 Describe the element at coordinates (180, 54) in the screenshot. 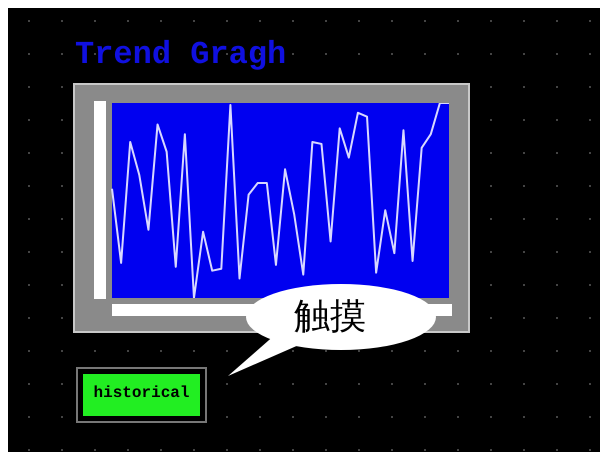

I see `chart-title: Trend Gragh` at that location.